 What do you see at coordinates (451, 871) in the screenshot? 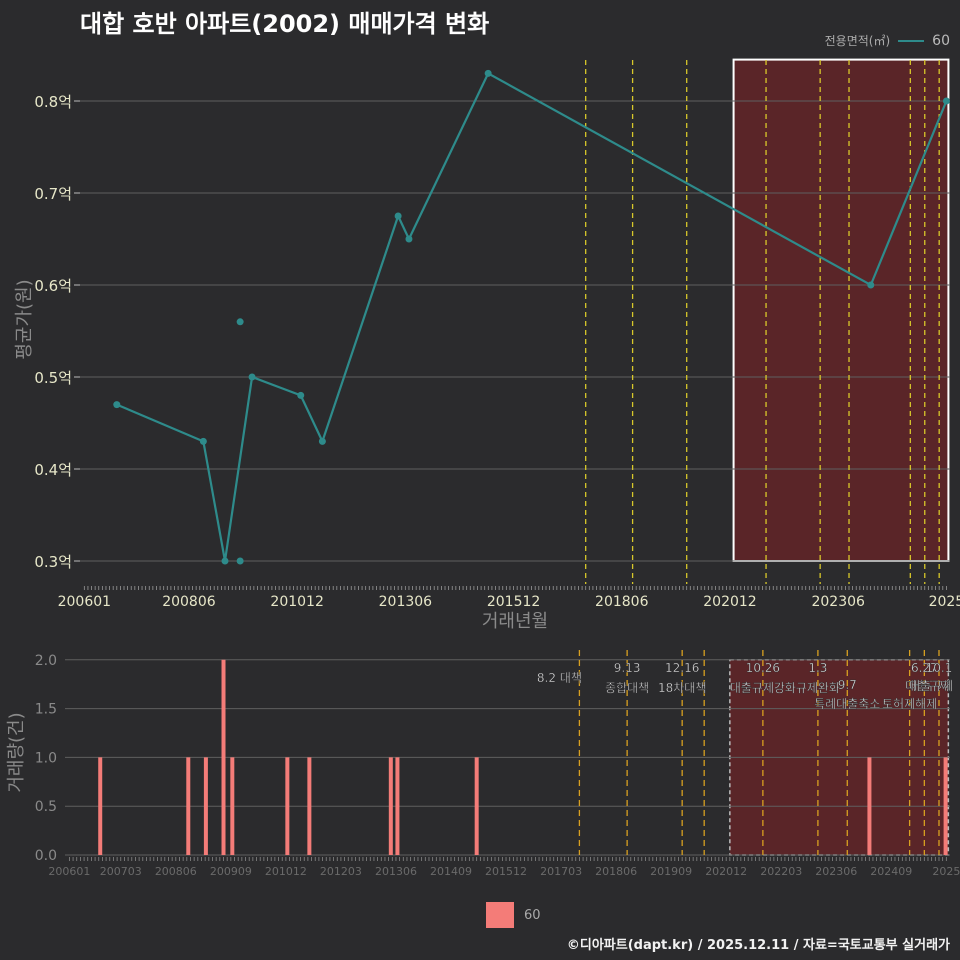
I see `bottom-x-tick-label: 201409` at bounding box center [451, 871].